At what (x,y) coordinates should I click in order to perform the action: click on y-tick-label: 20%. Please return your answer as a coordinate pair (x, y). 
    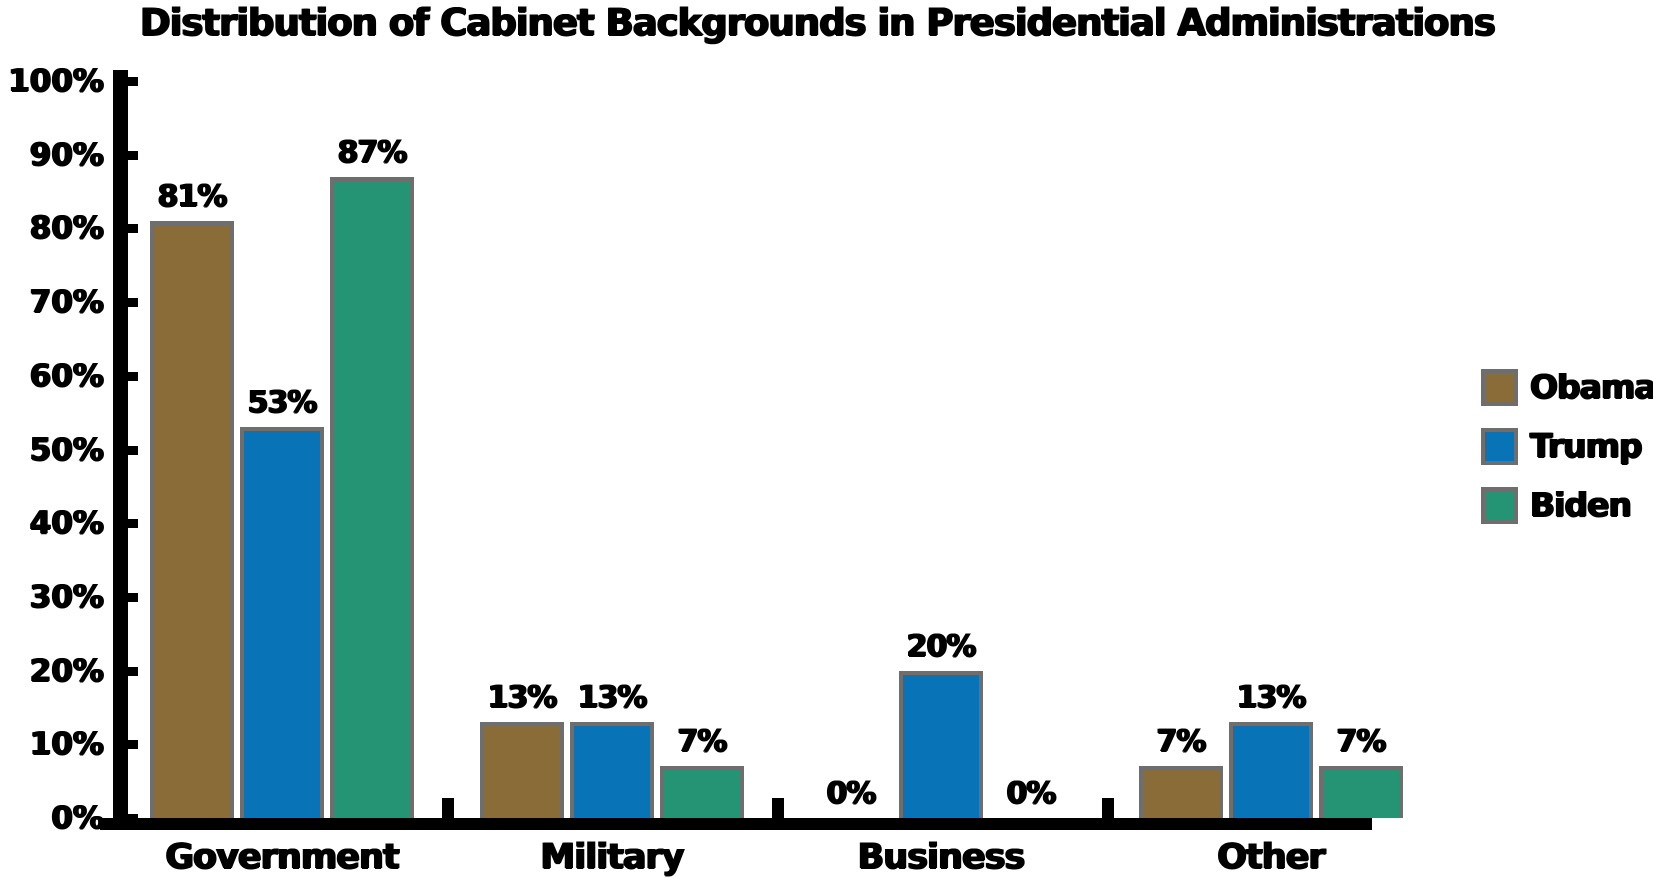
    Looking at the image, I should click on (66, 670).